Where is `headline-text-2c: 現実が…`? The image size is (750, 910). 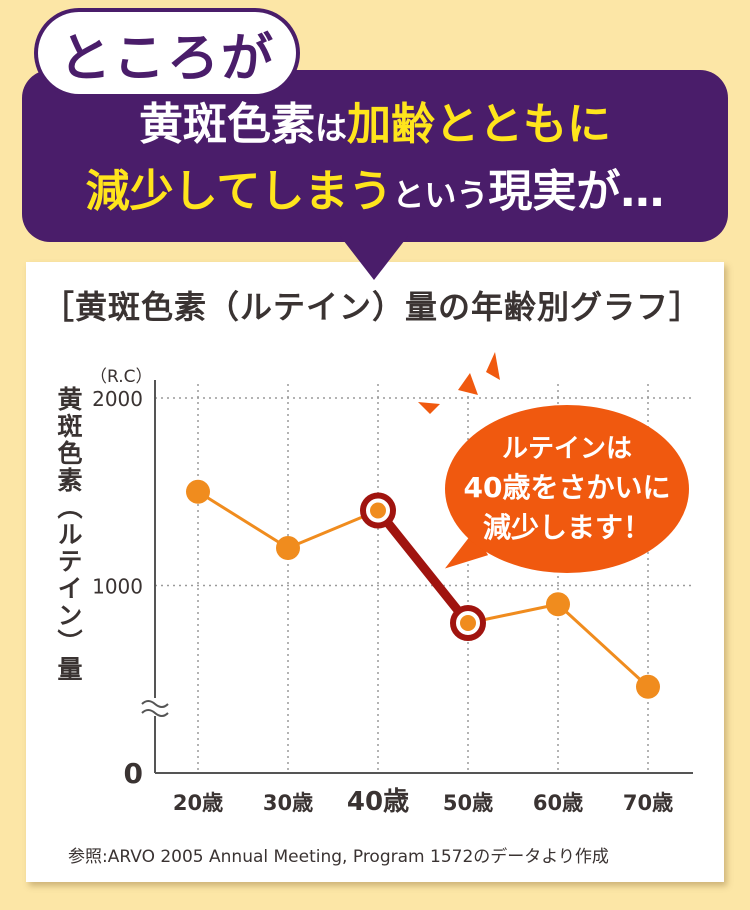 headline-text-2c: 現実が… is located at coordinates (576, 191).